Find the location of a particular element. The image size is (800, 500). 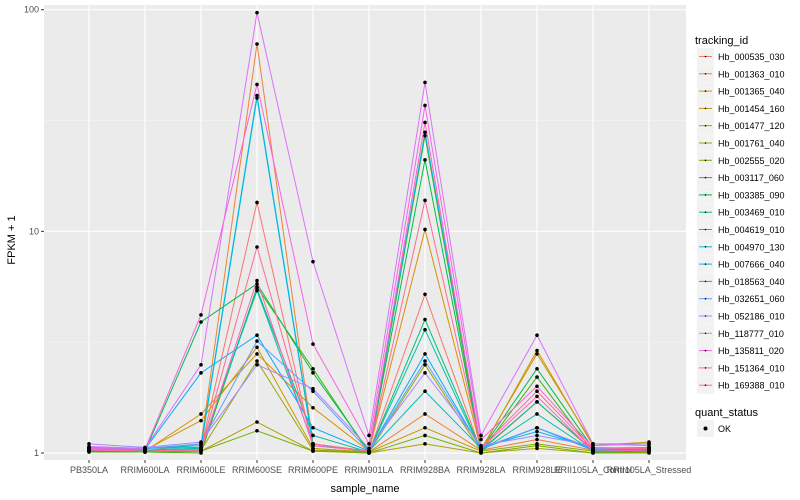

legend-label: Hb_135811_020 is located at coordinates (751, 351).